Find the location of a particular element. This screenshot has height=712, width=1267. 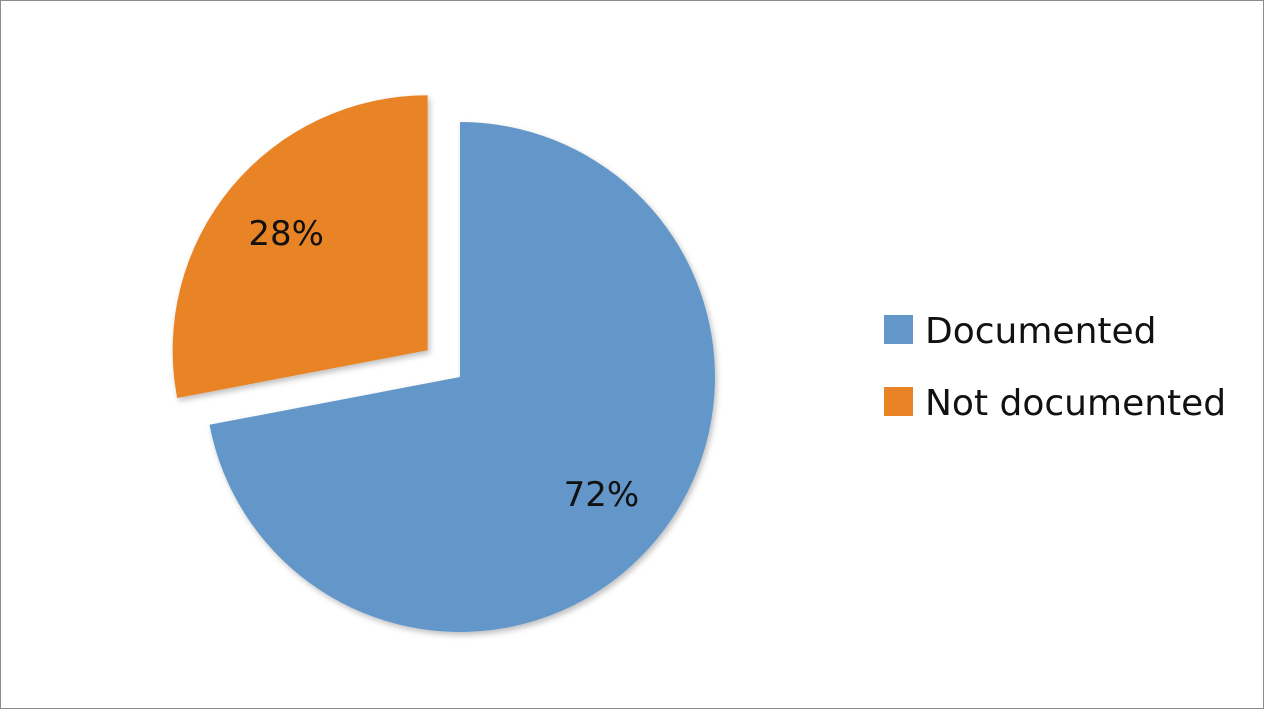

data-label-documented: 72% is located at coordinates (602, 495).